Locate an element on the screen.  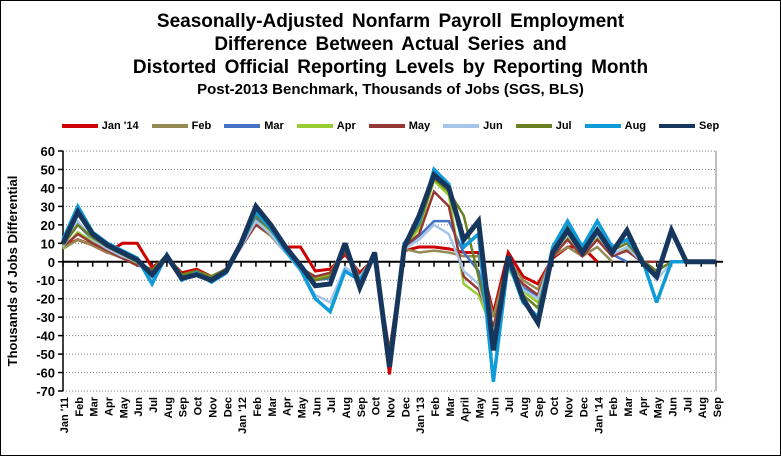
y-tick-label: -10 is located at coordinates (45, 280).